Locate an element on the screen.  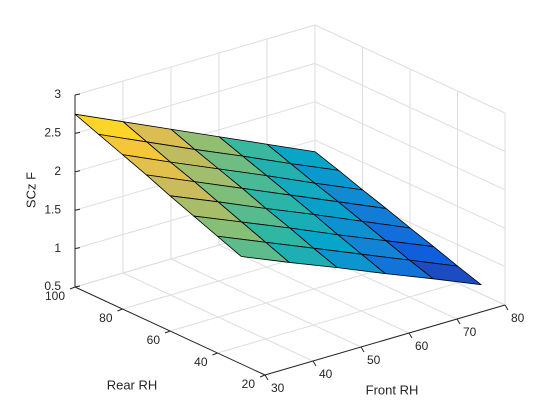
y-tick-label: 60 is located at coordinates (154, 340).